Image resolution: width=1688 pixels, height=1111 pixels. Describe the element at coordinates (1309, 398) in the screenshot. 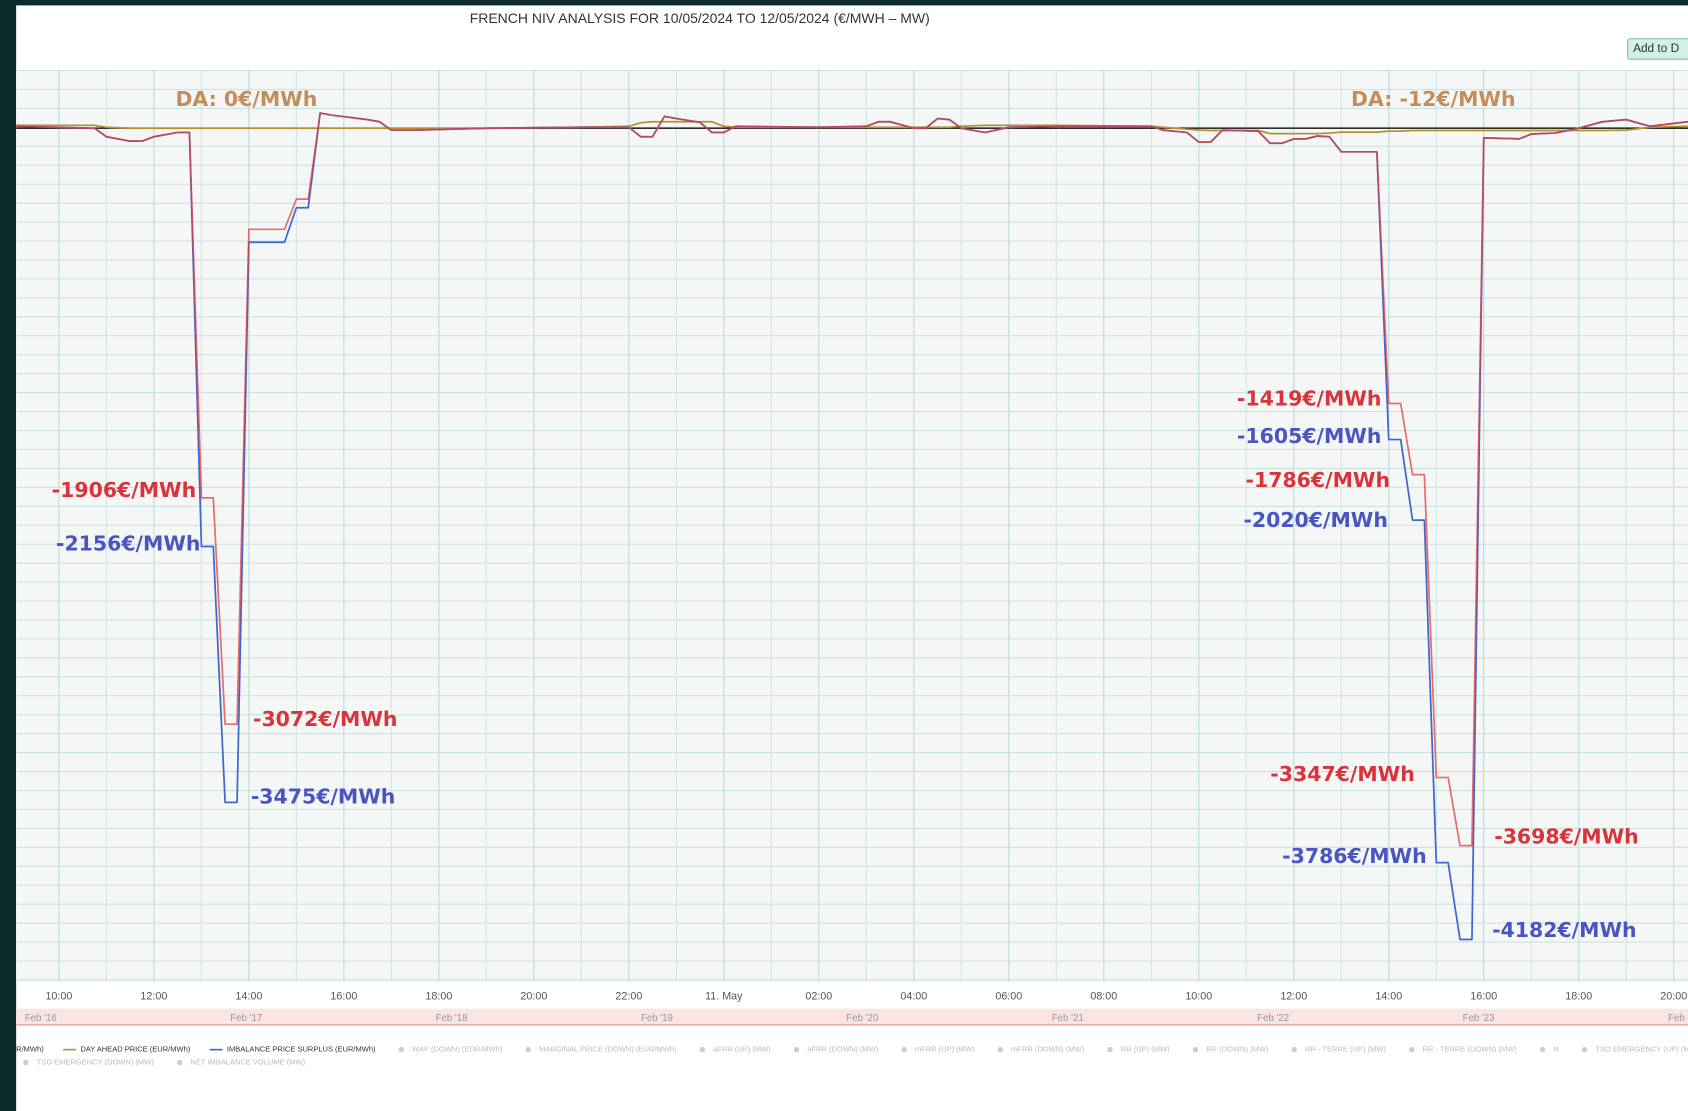

I see `annotation: -1419€/MWh` at that location.